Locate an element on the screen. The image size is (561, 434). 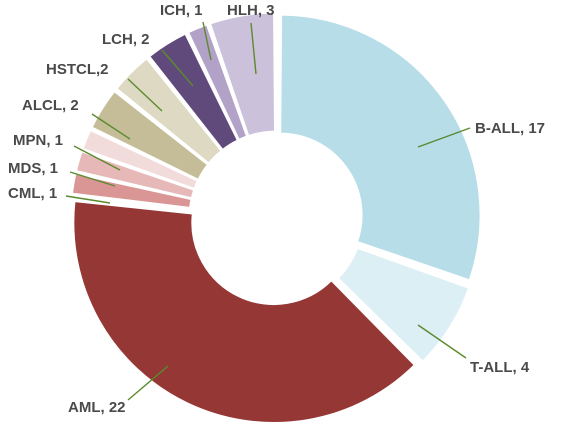
slice-mpn is located at coordinates (140, 160).